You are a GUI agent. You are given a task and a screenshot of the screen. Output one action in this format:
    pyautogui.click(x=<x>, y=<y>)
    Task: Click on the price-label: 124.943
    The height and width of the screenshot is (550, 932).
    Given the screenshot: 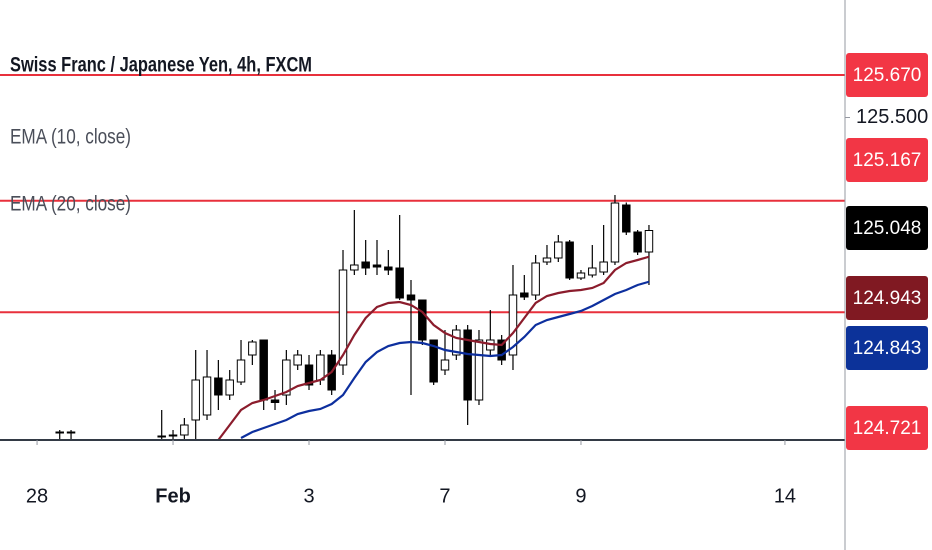 What is the action you would take?
    pyautogui.click(x=887, y=298)
    